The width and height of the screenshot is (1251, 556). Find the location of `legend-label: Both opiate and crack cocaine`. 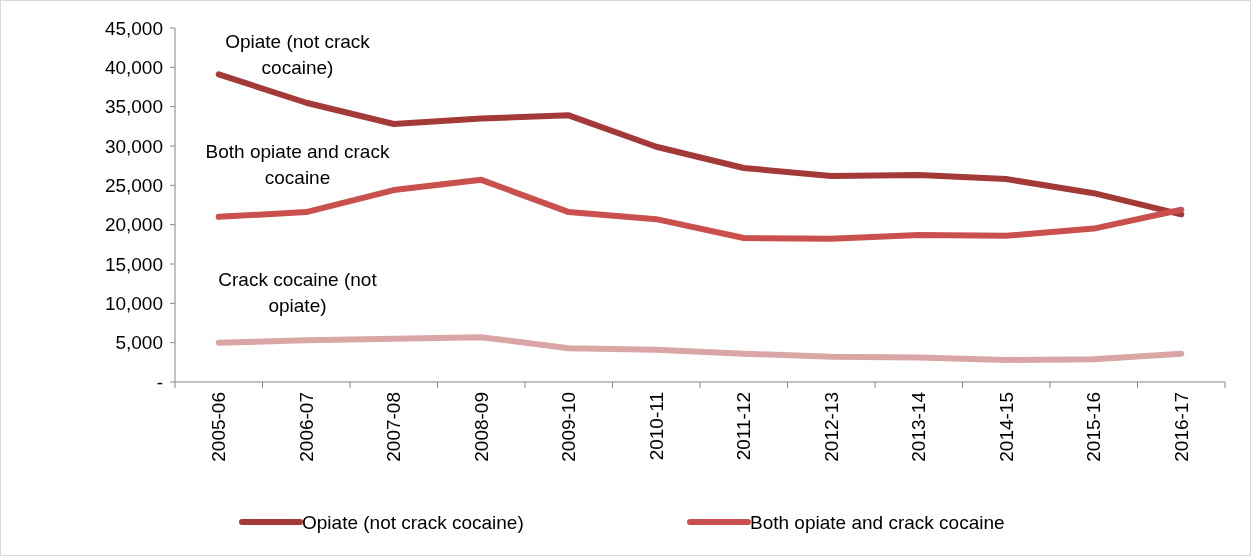

legend-label: Both opiate and crack cocaine is located at coordinates (877, 522).